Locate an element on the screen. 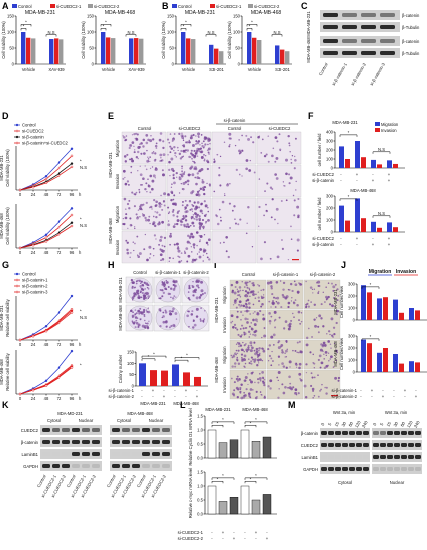 This screenshot has height=550, width=427. chart-title: MDA-MB-468 is located at coordinates (266, 13).